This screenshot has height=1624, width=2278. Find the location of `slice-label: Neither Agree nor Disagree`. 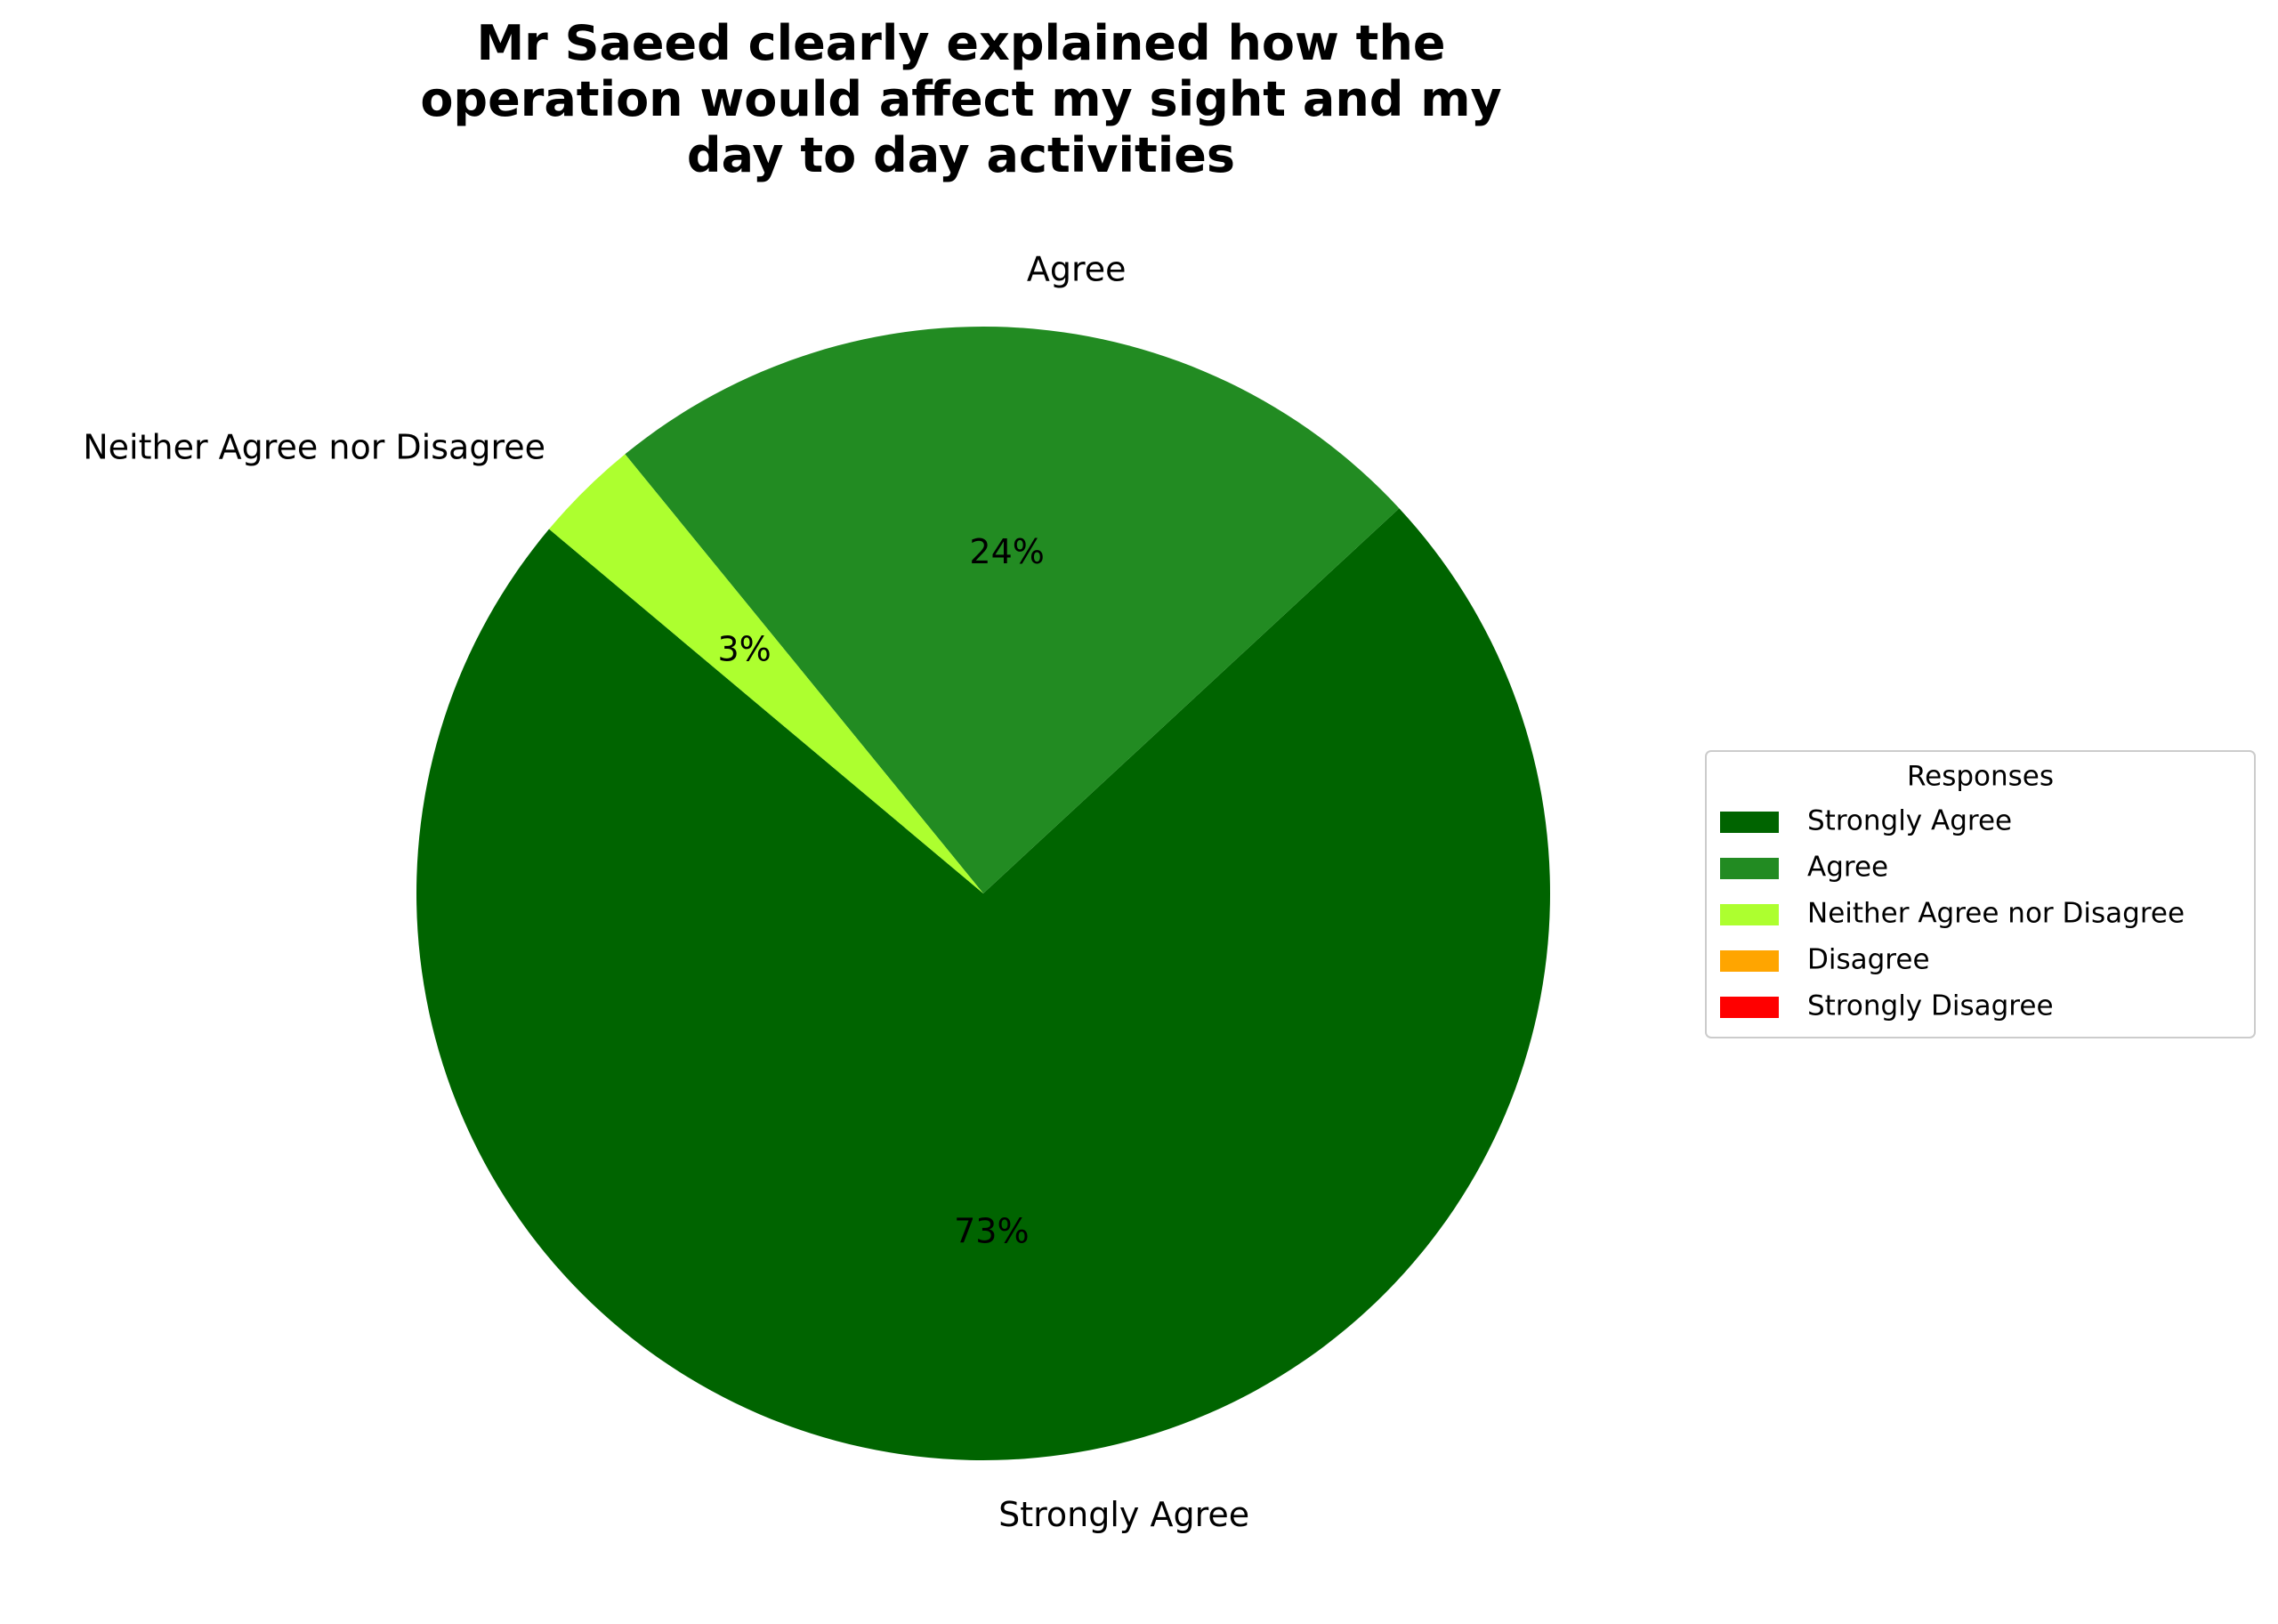

slice-label: Neither Agree nor Disagree is located at coordinates (314, 448).